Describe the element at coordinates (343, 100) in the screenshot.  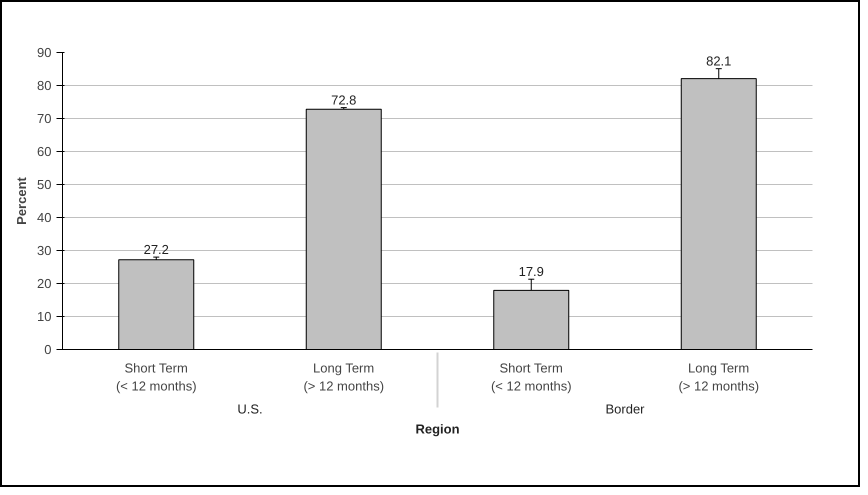
I see `data-label: 72.8` at that location.